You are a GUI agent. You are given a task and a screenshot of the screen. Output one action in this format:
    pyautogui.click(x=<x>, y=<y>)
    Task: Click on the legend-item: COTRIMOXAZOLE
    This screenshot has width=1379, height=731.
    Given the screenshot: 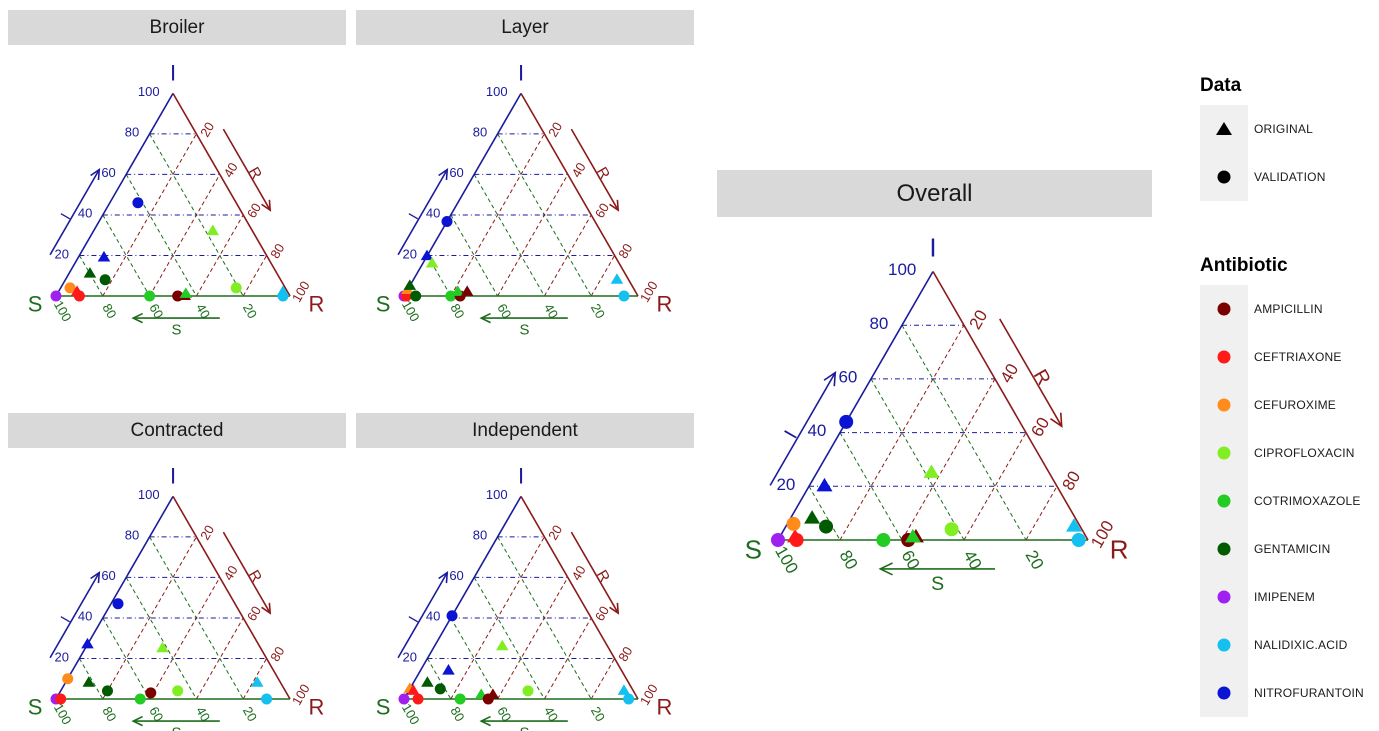 What is the action you would take?
    pyautogui.click(x=1289, y=501)
    